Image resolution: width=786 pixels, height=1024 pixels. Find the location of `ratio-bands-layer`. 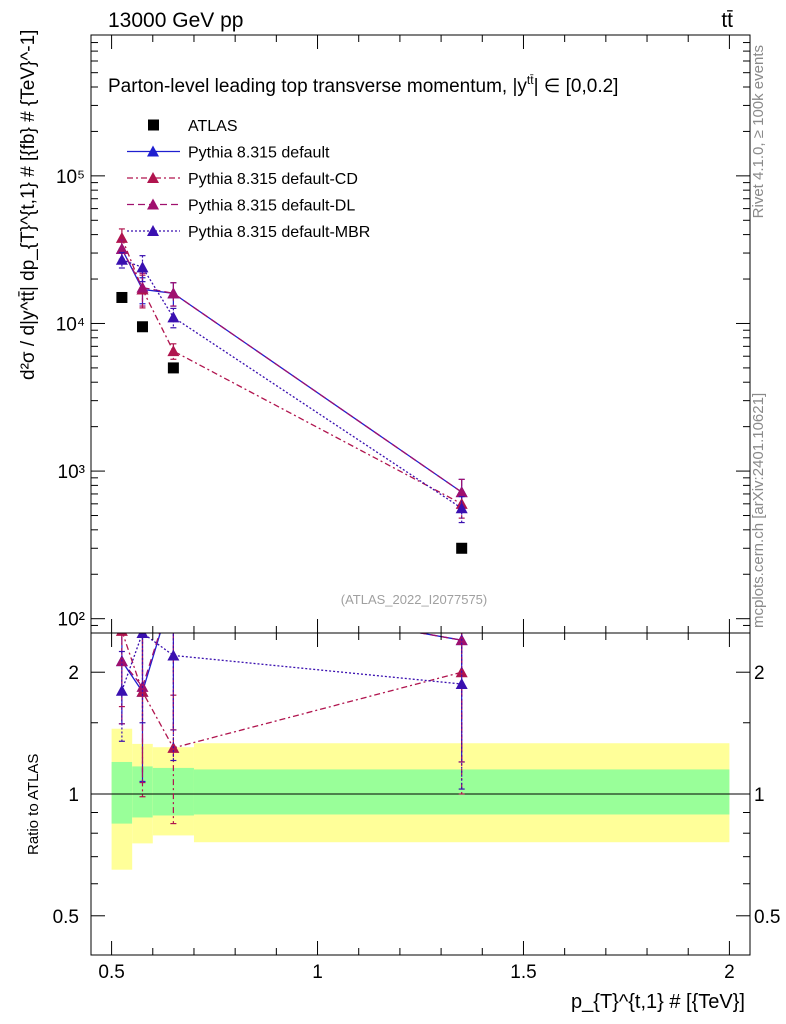

ratio-bands-layer is located at coordinates (420, 799).